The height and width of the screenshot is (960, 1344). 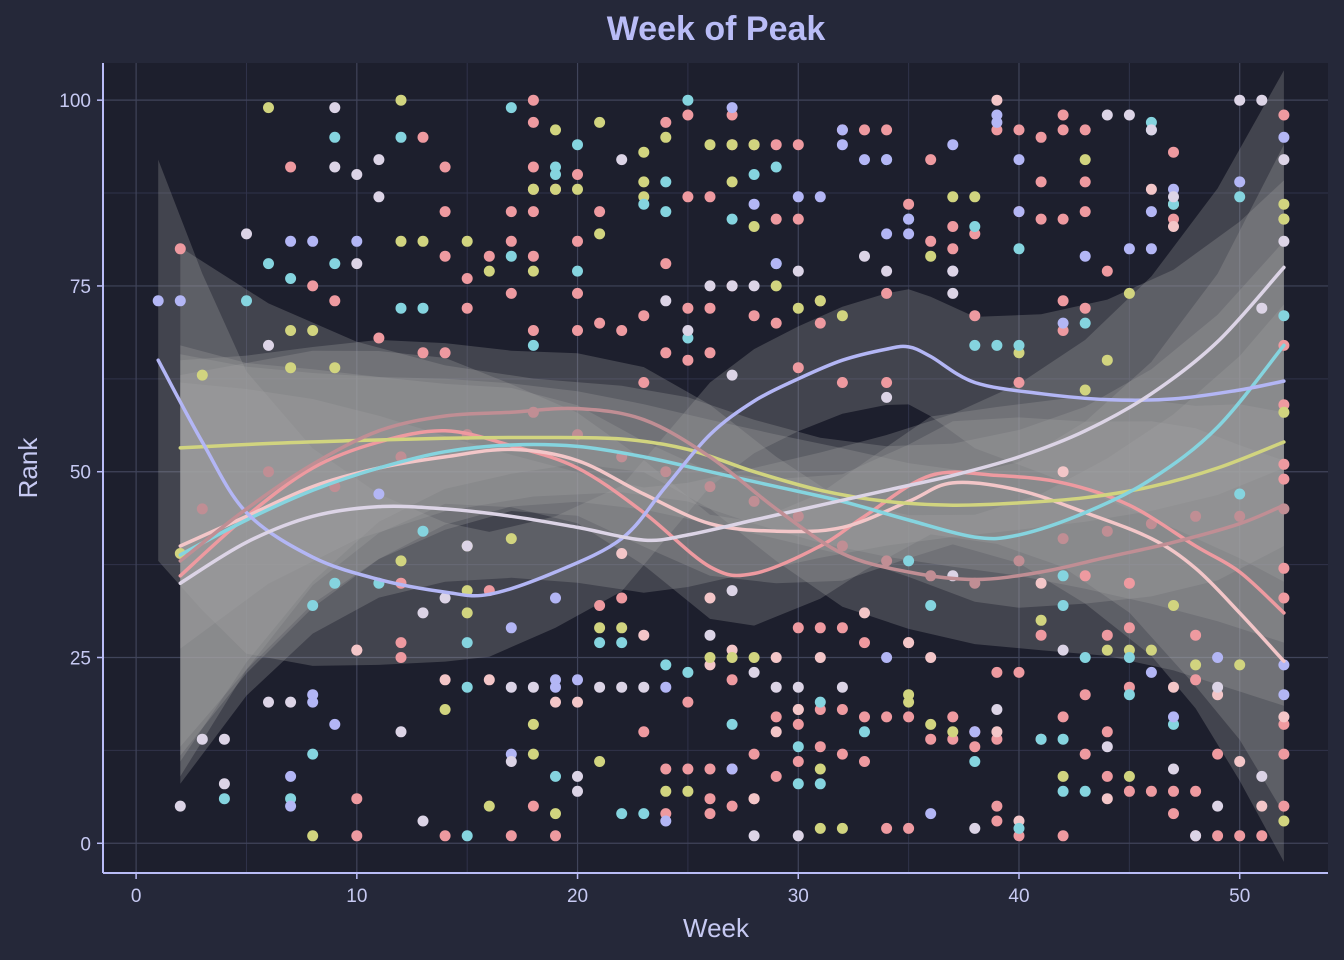 What do you see at coordinates (732, 471) in the screenshot?
I see `smooth-line` at bounding box center [732, 471].